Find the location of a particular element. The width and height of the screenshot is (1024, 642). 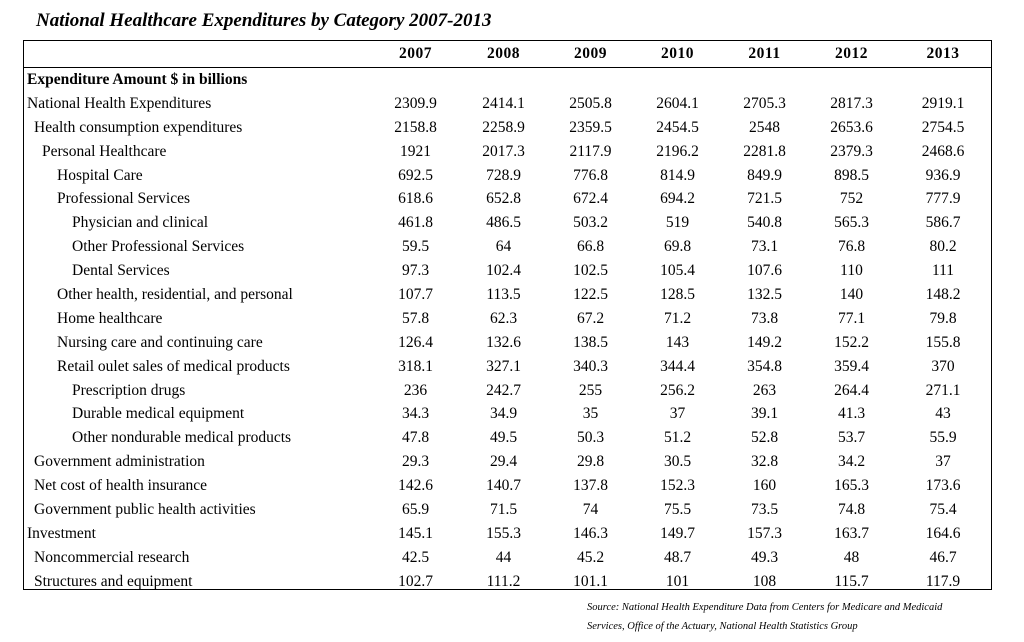

value-cell: 152.3 is located at coordinates (677, 486).